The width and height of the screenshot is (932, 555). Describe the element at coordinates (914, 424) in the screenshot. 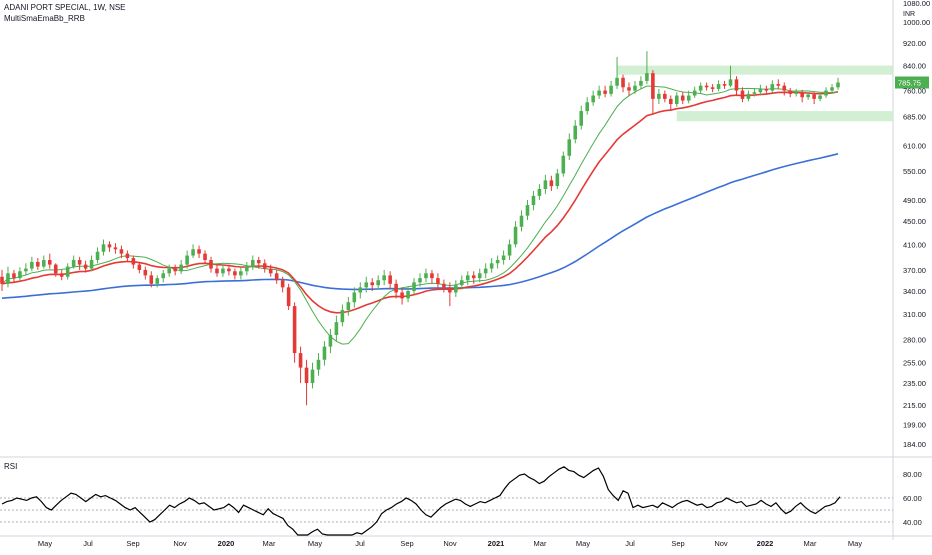

I see `price-tick-label: 199.00` at that location.